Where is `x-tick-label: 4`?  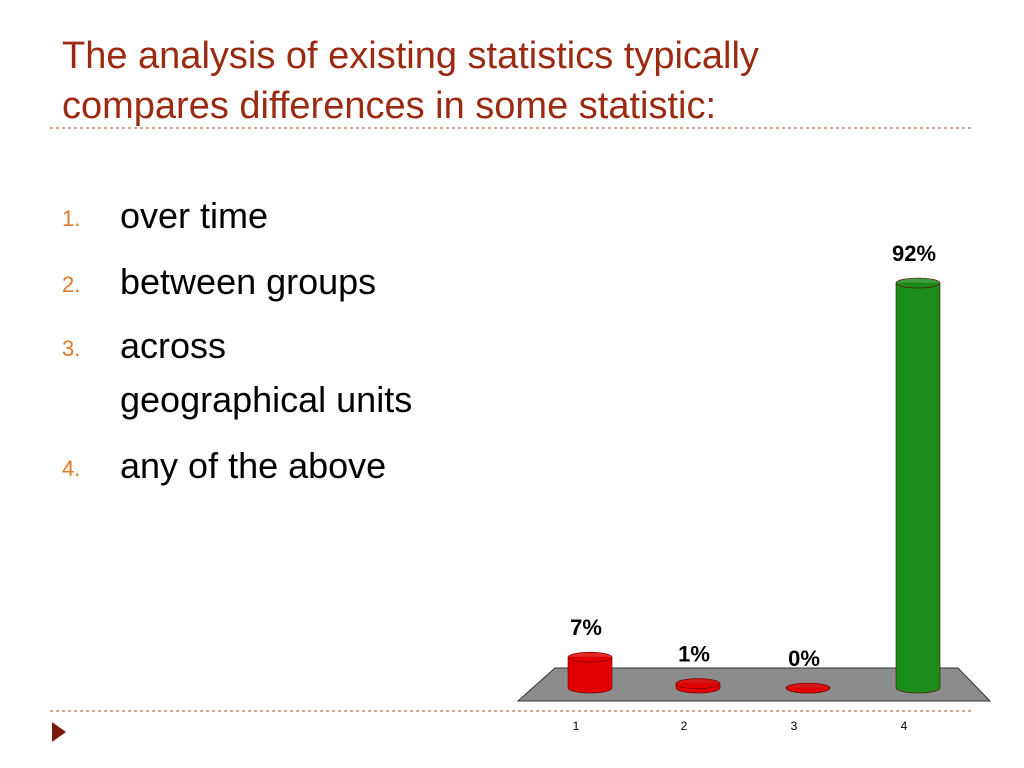 x-tick-label: 4 is located at coordinates (904, 726).